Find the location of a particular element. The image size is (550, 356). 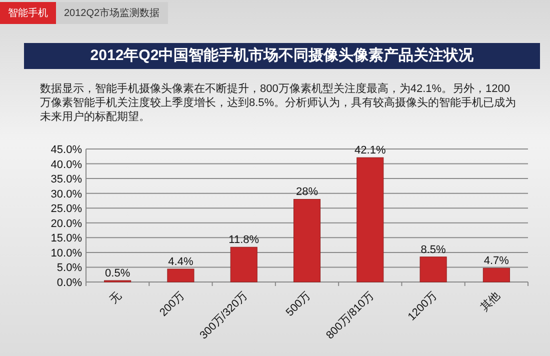

y-tick-label: 30.0% is located at coordinates (66, 194).